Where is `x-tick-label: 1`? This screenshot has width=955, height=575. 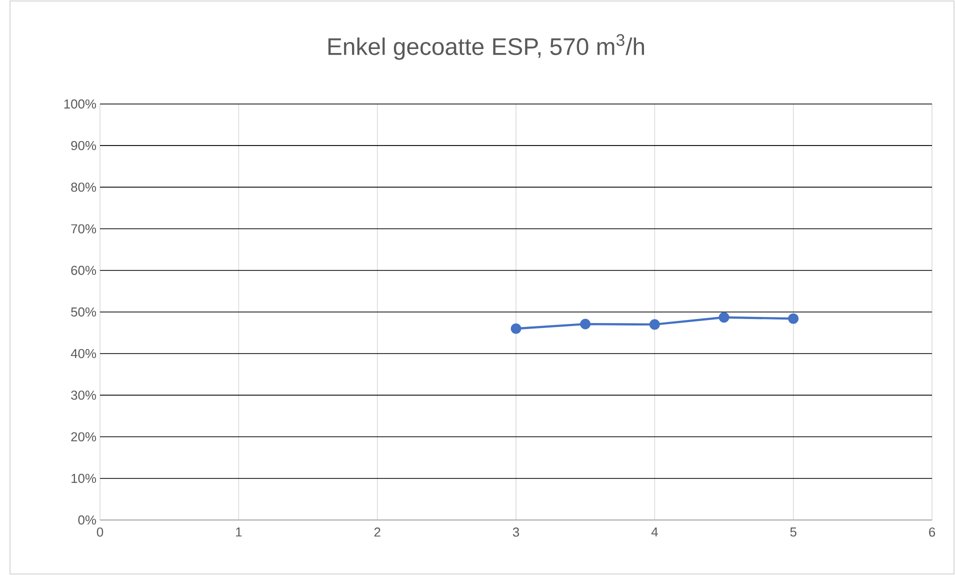 x-tick-label: 1 is located at coordinates (239, 532).